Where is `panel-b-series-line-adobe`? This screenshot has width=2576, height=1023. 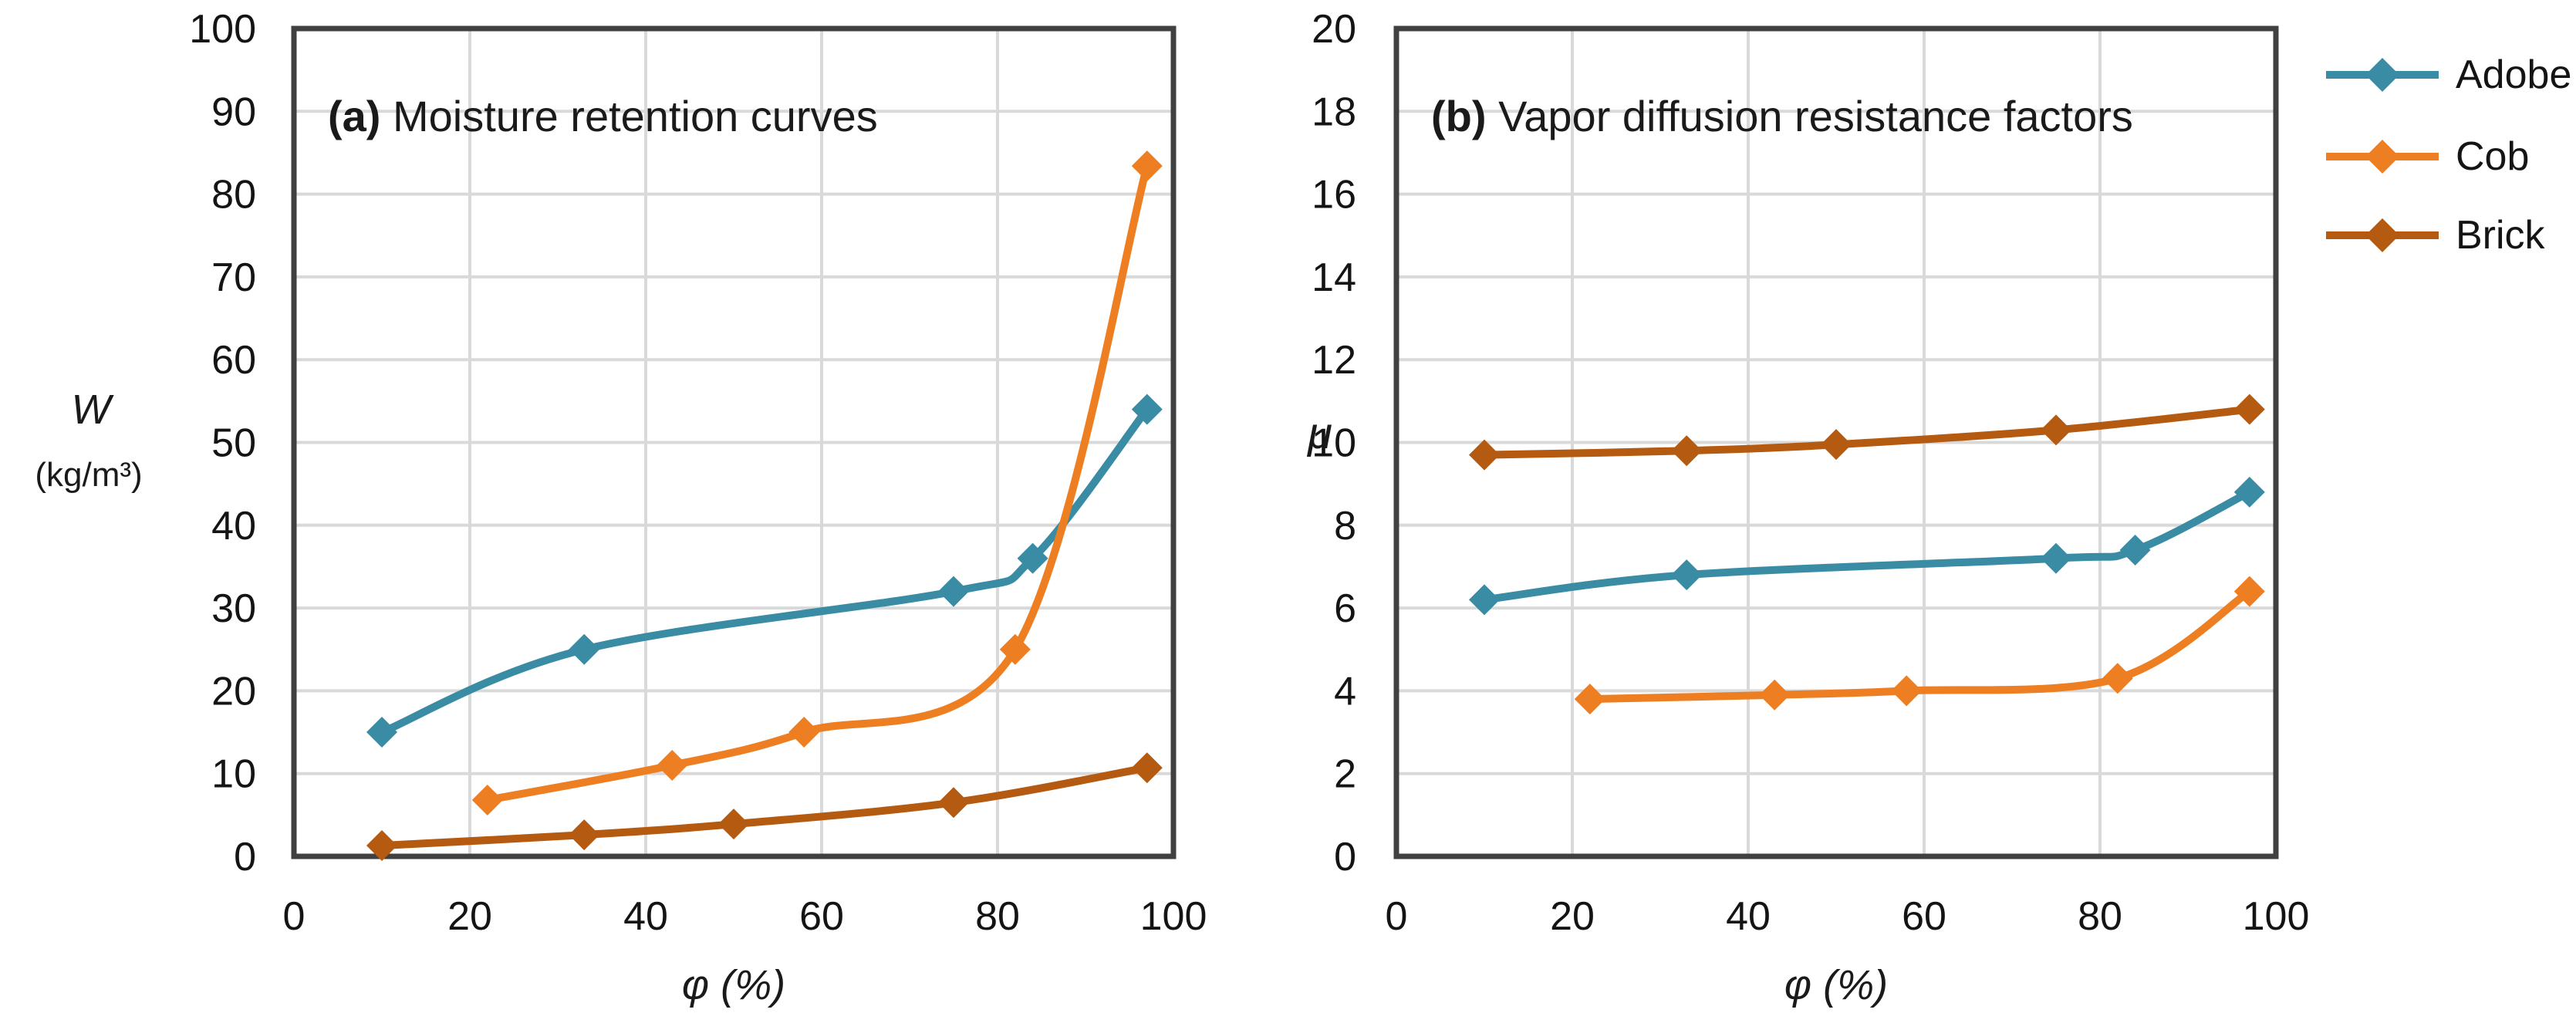 panel-b-series-line-adobe is located at coordinates (1867, 546).